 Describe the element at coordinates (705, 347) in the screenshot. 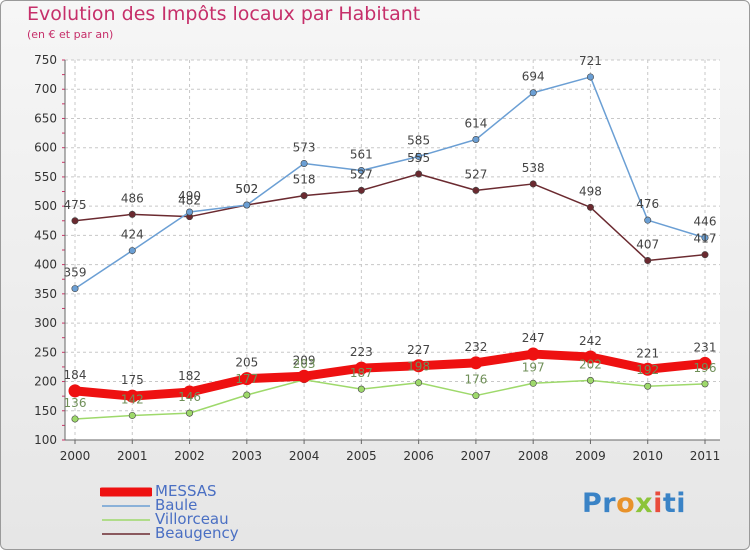

I see `data-label-messas: 231` at that location.